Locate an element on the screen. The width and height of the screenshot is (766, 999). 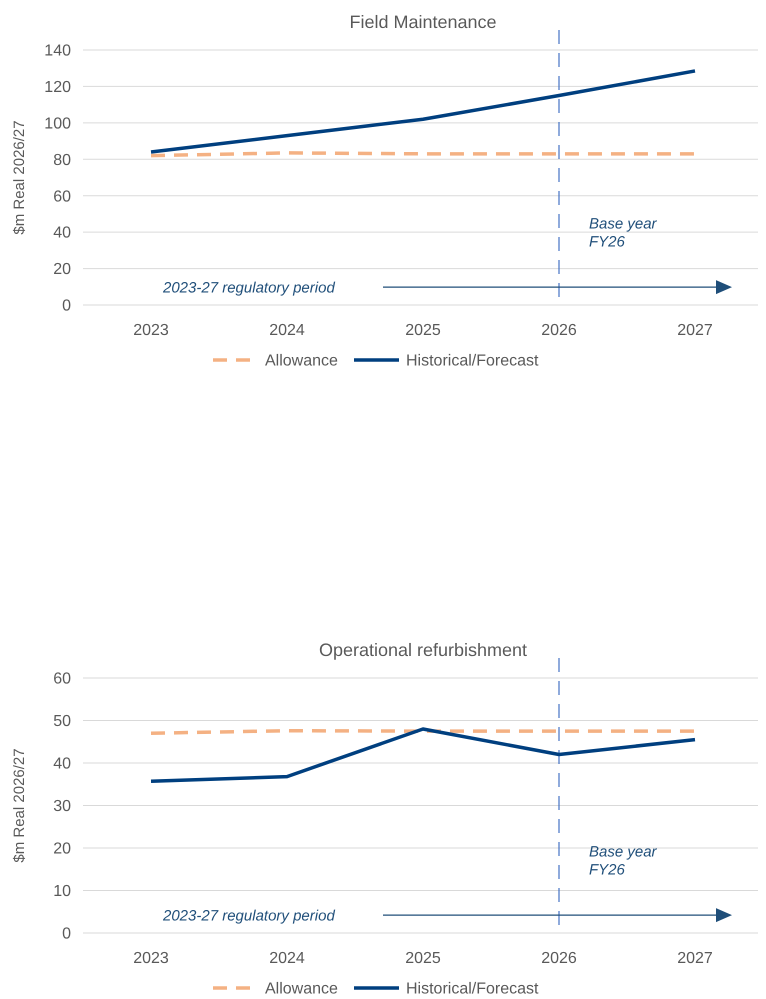
y-tick-label: 80 is located at coordinates (62, 160).